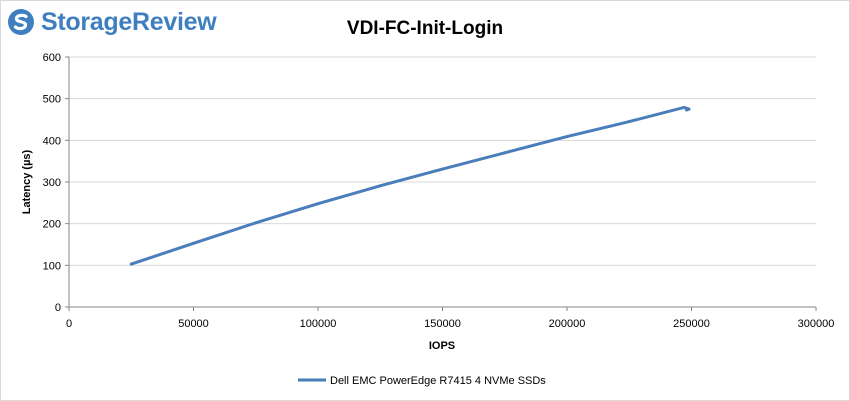 Image resolution: width=850 pixels, height=401 pixels. Describe the element at coordinates (442, 346) in the screenshot. I see `x-axis-title: IOPS` at that location.